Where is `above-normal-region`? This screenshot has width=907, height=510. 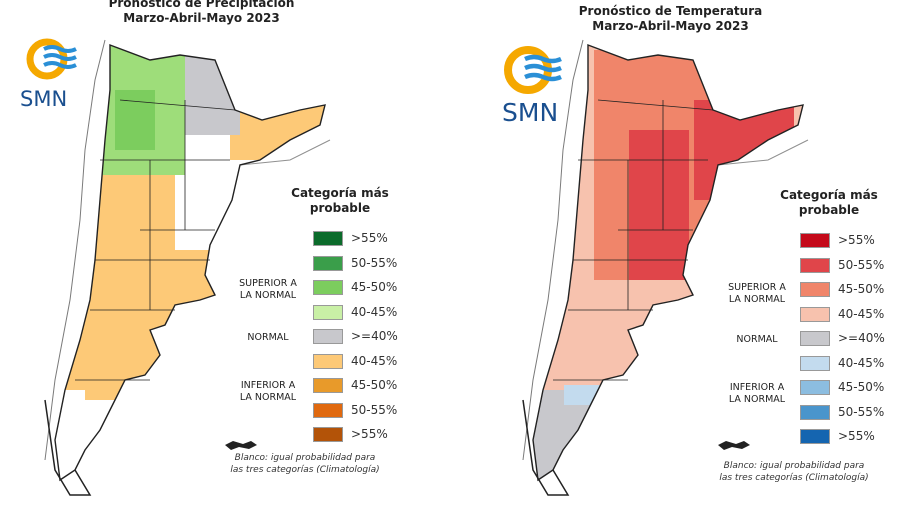 above-normal-region is located at coordinates (659, 205).